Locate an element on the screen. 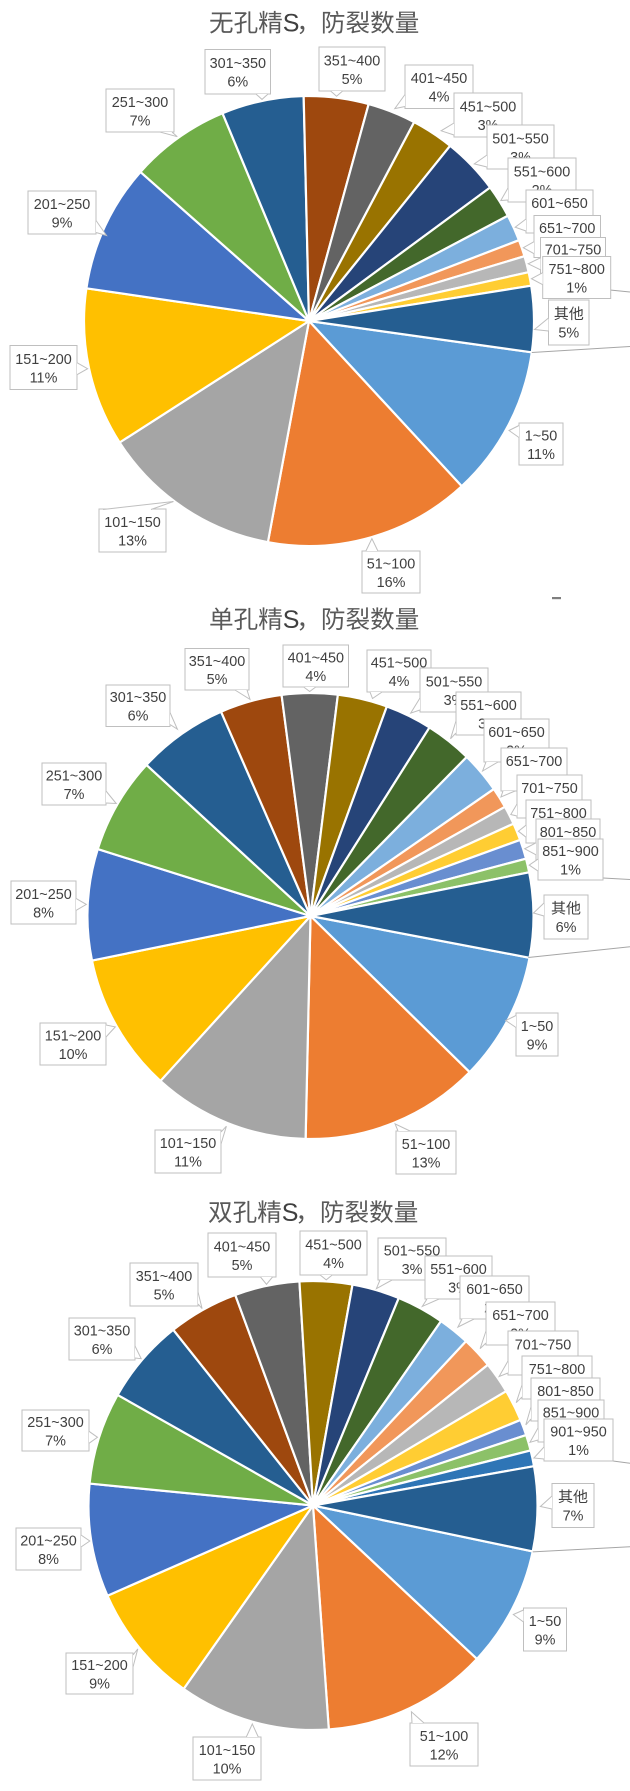 Image resolution: width=630 pixels, height=1791 pixels. svg-text: 16% is located at coordinates (391, 583).